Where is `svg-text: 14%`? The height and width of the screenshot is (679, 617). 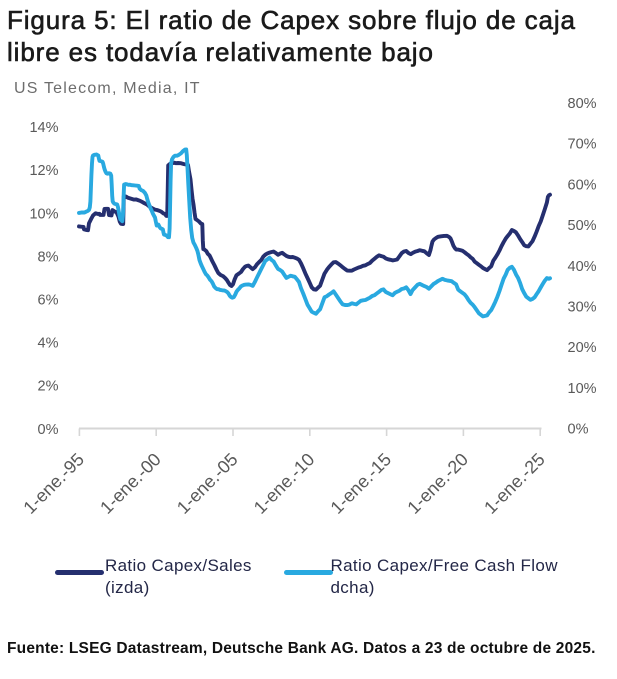
svg-text: 14% is located at coordinates (43, 128).